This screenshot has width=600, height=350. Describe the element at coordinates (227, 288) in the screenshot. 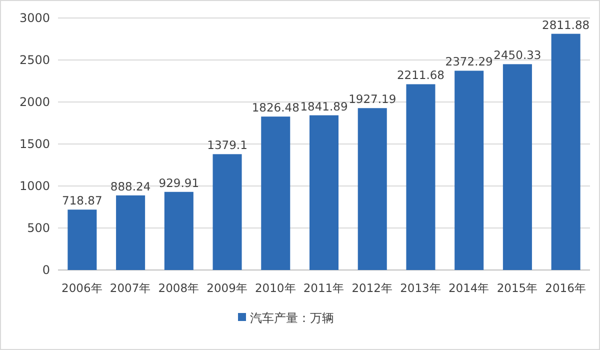

I see `x-tick-label: 2009年` at that location.